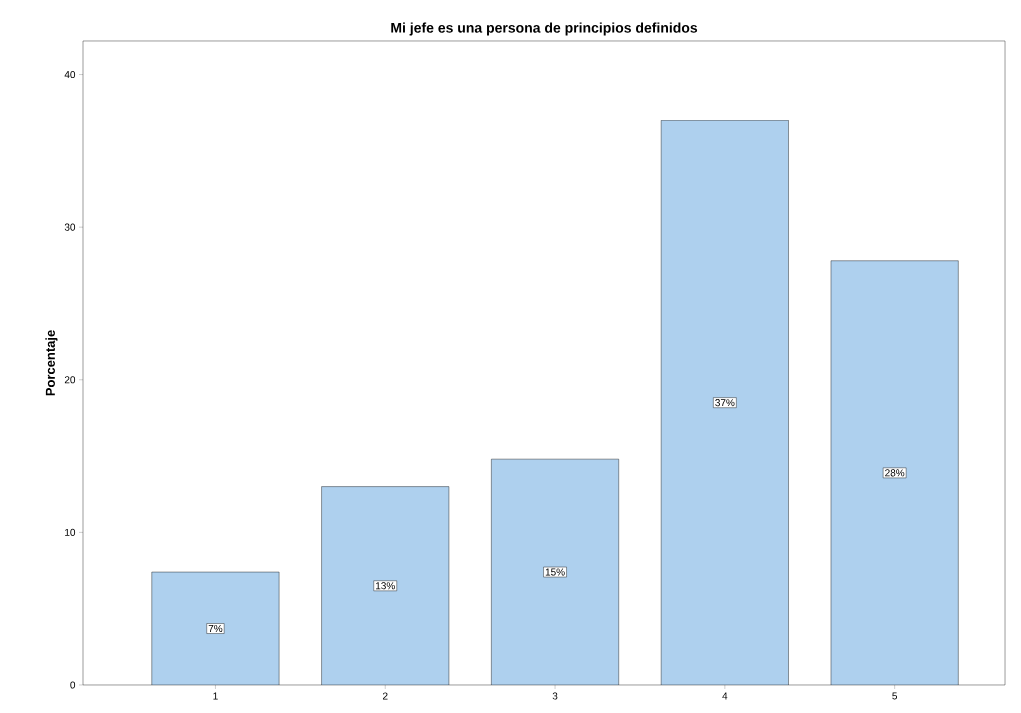 Image resolution: width=1021 pixels, height=713 pixels. I want to click on x-tick-label: 5, so click(895, 696).